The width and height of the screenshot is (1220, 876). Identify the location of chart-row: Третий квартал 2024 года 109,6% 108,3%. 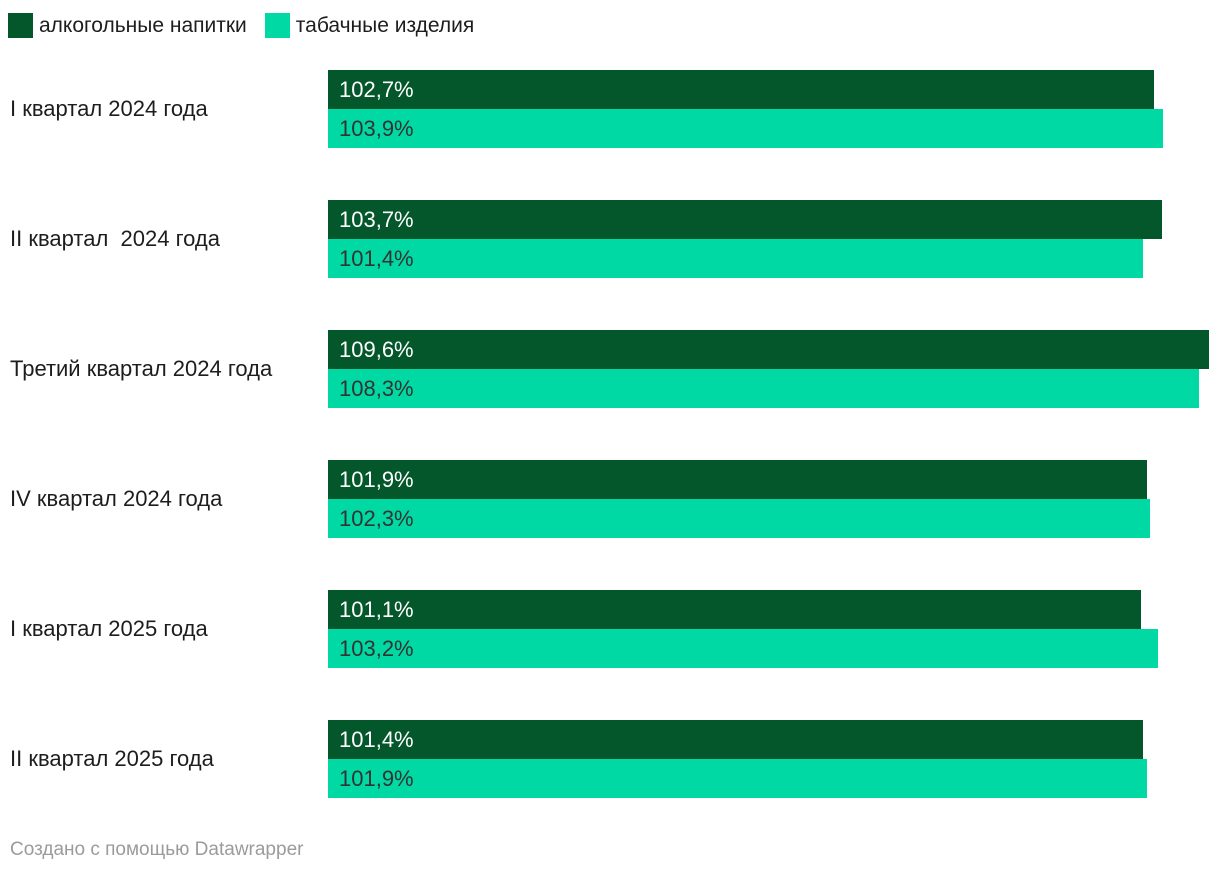
(610, 369).